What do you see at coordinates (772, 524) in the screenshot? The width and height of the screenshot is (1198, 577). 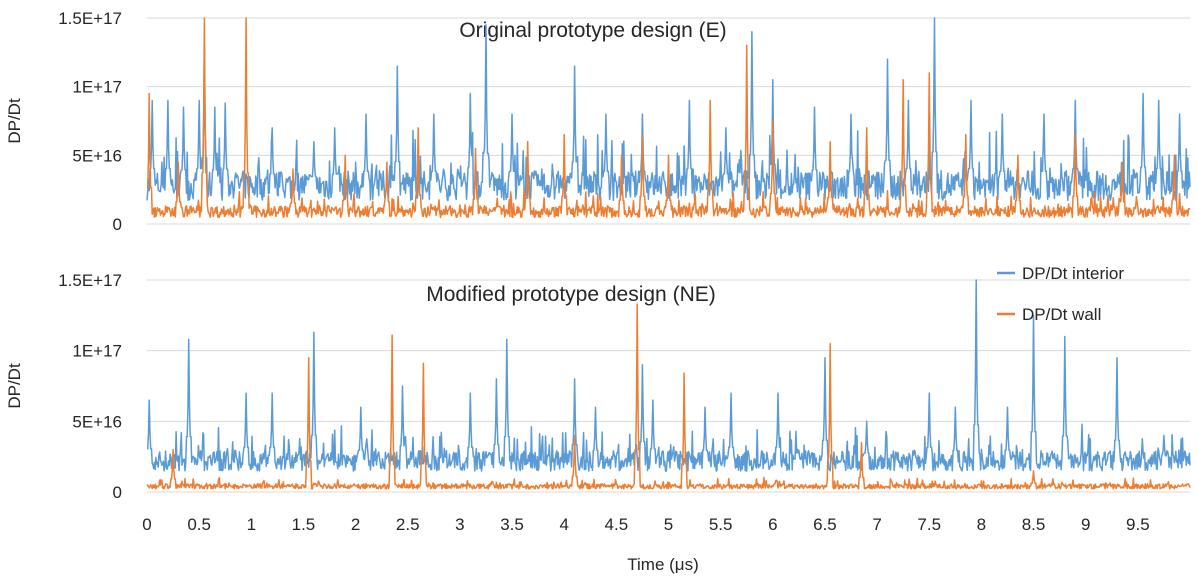 I see `x-tick-label: 6` at bounding box center [772, 524].